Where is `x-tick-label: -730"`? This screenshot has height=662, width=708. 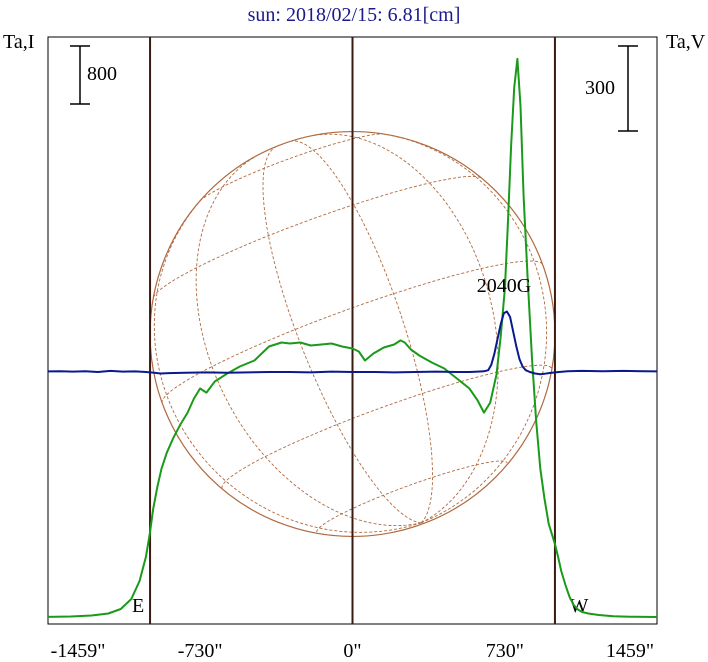
x-tick-label: -730" is located at coordinates (200, 651).